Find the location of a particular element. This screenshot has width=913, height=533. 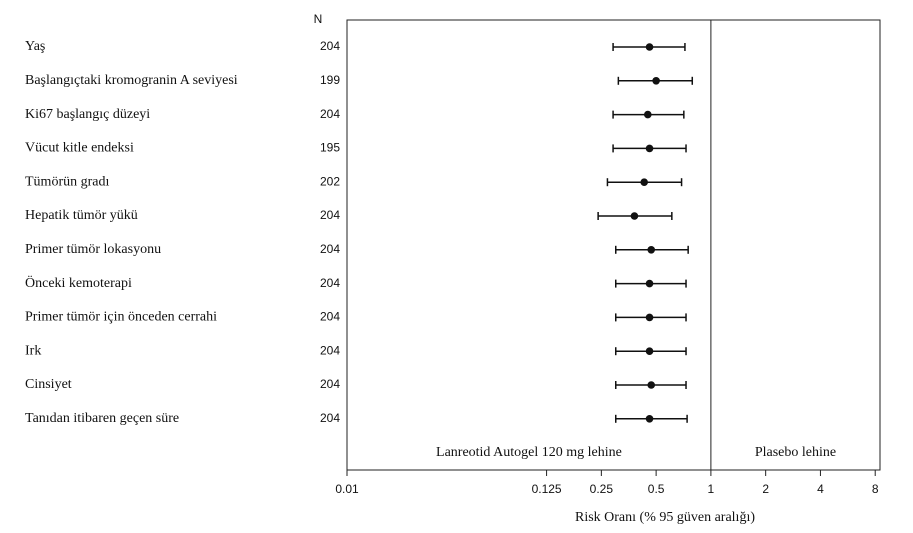

row-label: Primer tümör lokasyonu is located at coordinates (93, 249).